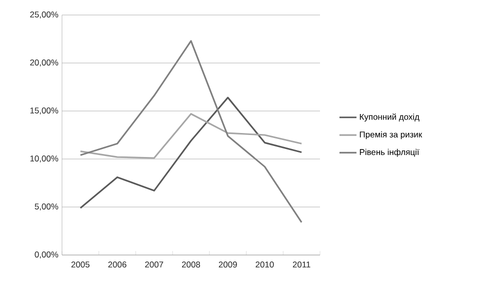 The width and height of the screenshot is (480, 288). What do you see at coordinates (44, 63) in the screenshot?
I see `y-tick-label: 20,00%` at bounding box center [44, 63].